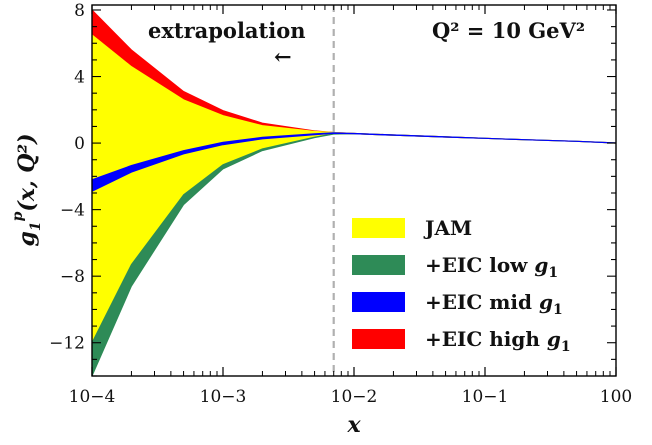 This screenshot has height=445, width=652. I want to click on y-axis-label: g1p(x, Q²), so click(27, 190).